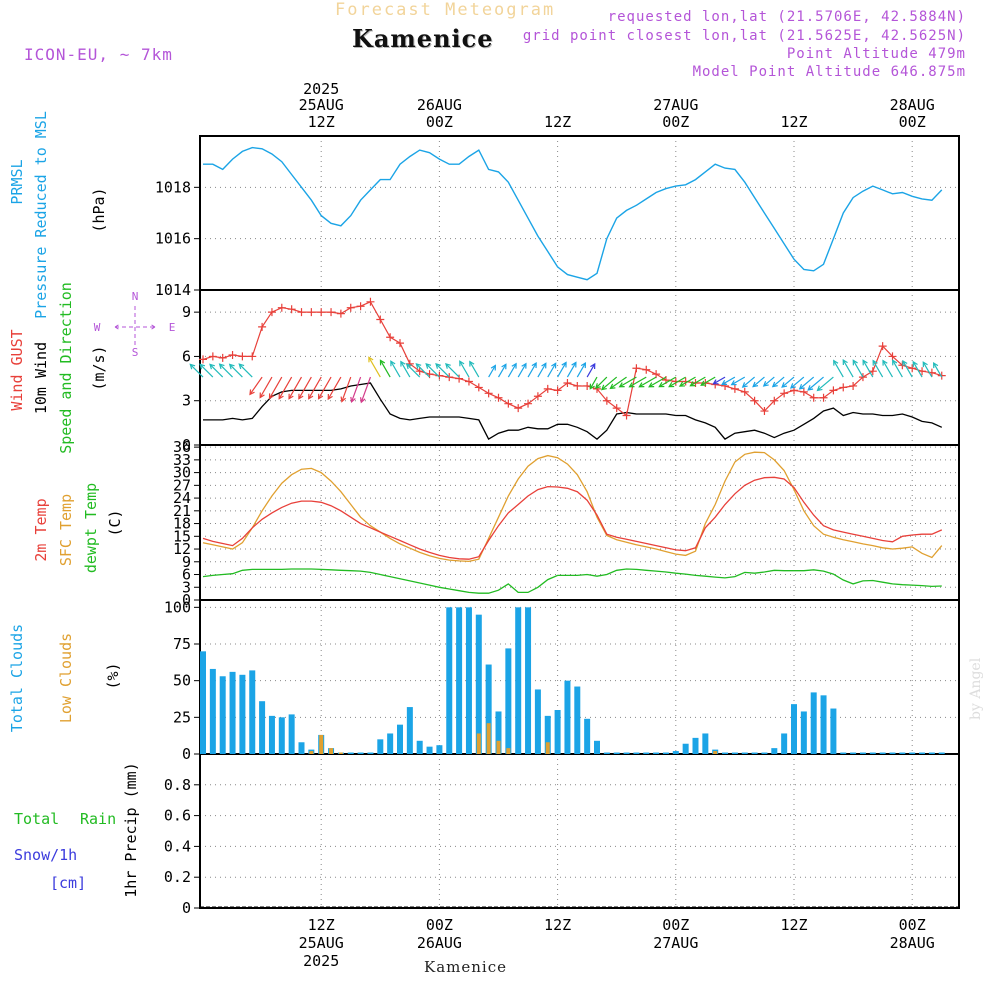 This screenshot has width=1000, height=1000. Describe the element at coordinates (68, 883) in the screenshot. I see `precip-snow-unit-label: [cm]` at that location.